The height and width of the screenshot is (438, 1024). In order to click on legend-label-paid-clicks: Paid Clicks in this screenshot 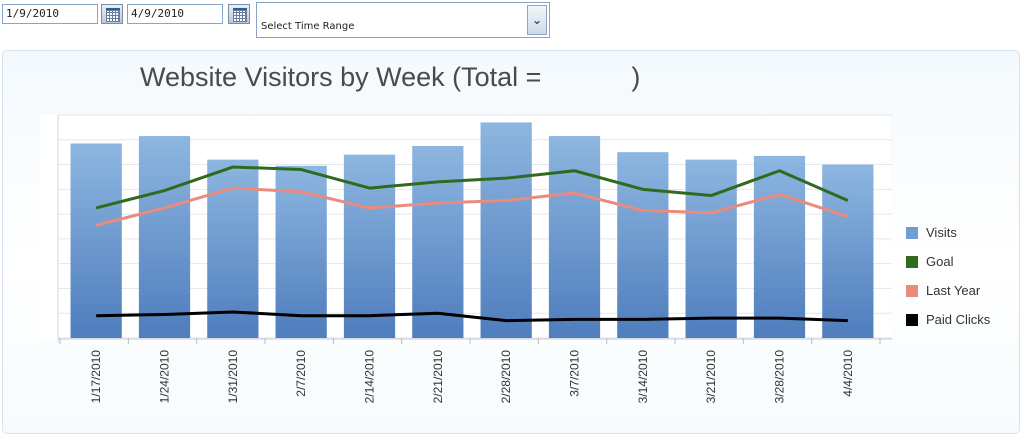, I will do `click(958, 319)`.